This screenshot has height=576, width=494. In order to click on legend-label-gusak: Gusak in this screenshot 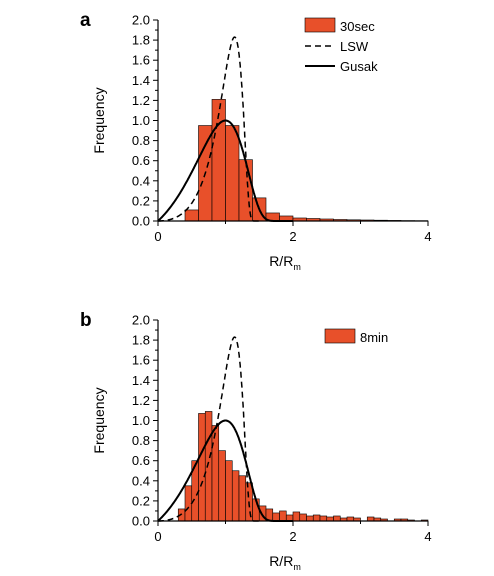, I will do `click(359, 66)`.